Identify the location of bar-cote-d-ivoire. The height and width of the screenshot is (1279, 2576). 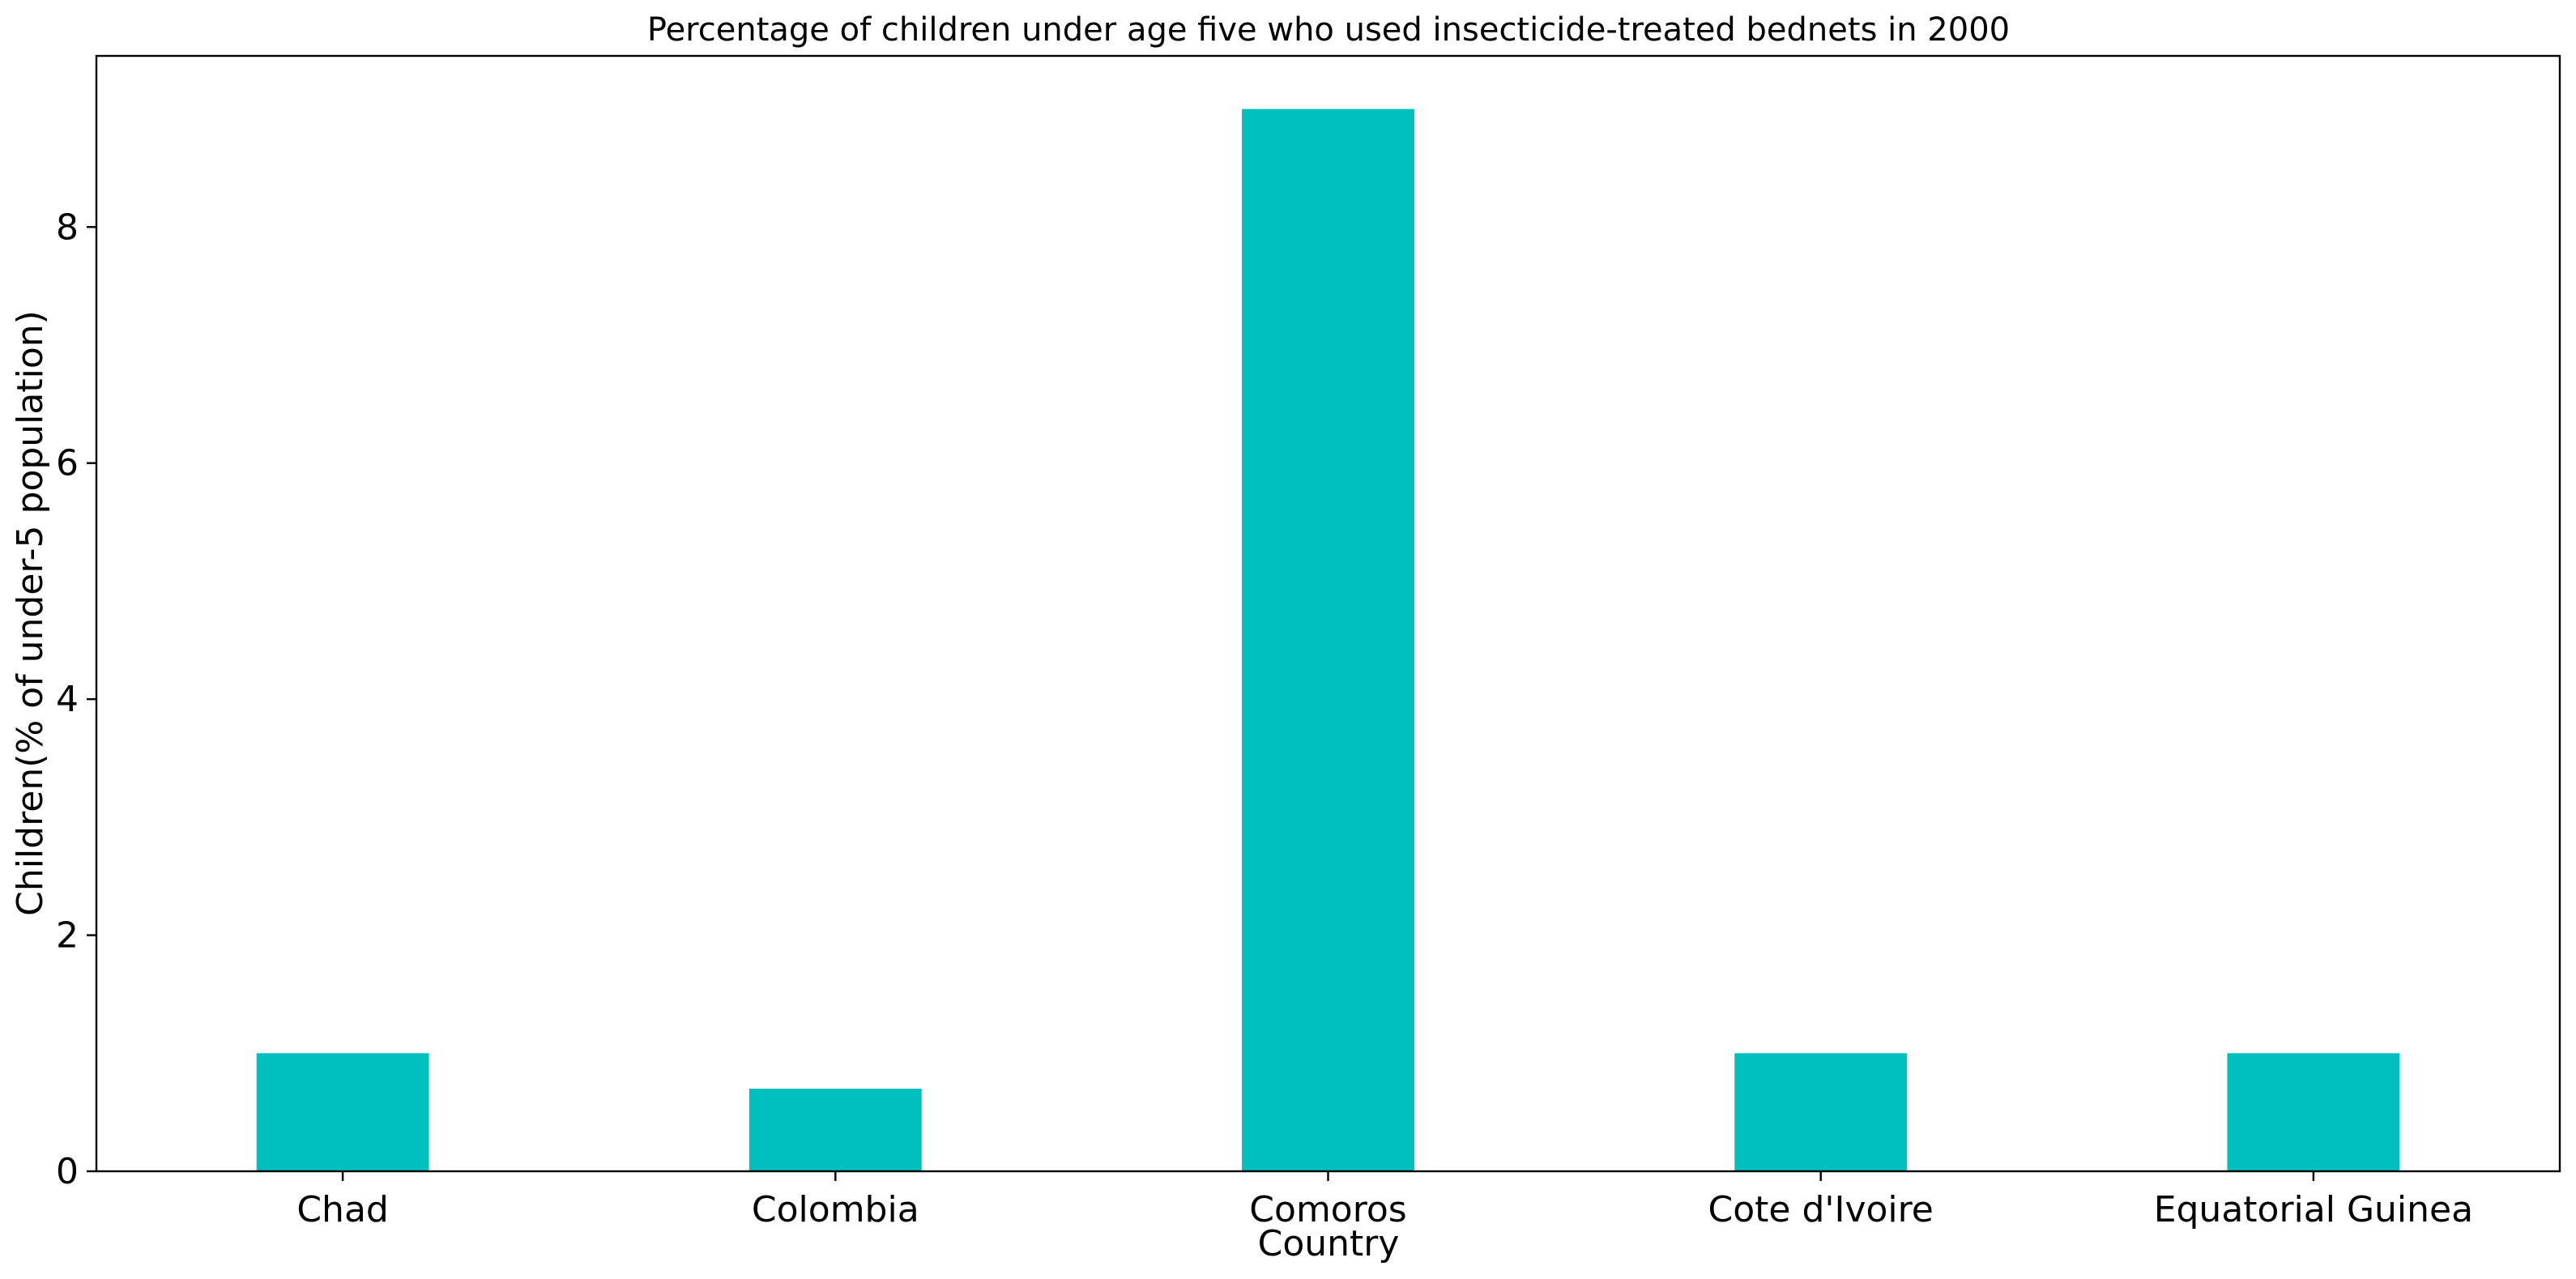
(1821, 1112).